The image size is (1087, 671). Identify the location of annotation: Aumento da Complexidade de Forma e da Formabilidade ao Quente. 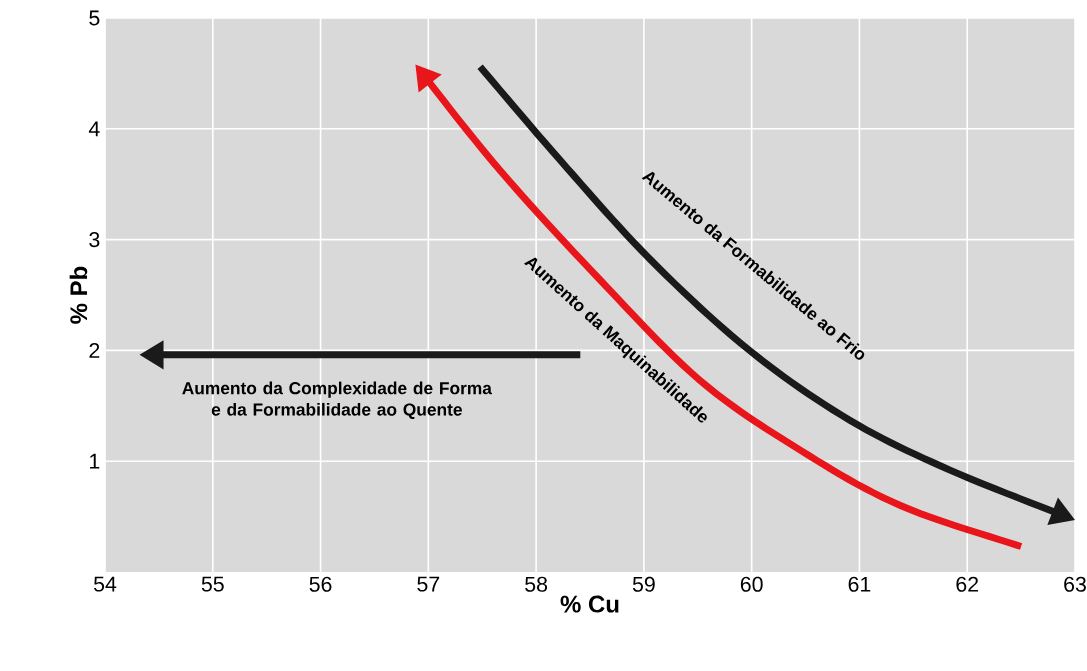
(337, 400).